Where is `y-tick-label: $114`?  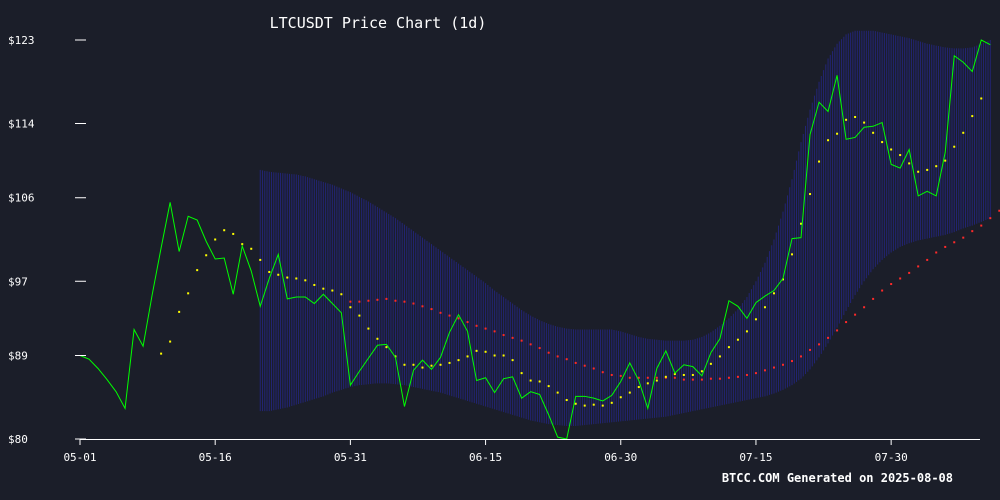 y-tick-label: $114 is located at coordinates (21, 124).